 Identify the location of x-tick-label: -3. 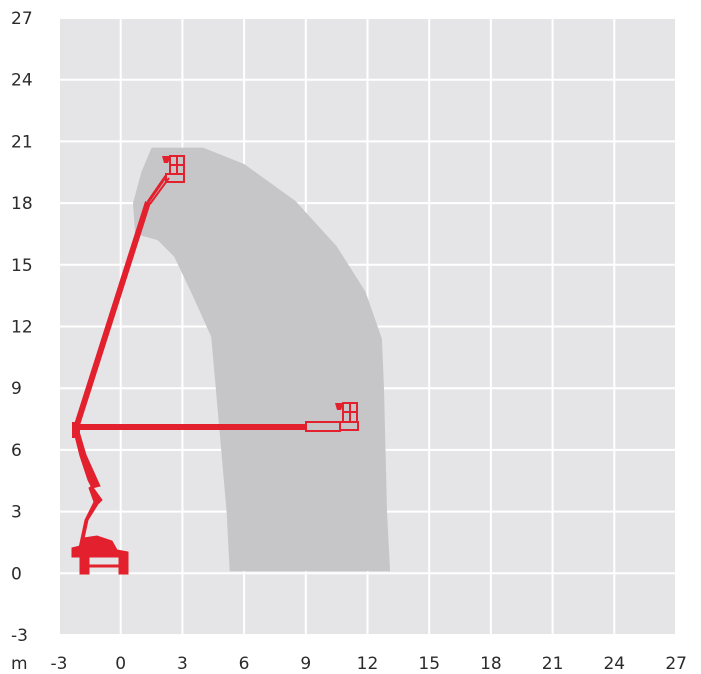
(59, 664).